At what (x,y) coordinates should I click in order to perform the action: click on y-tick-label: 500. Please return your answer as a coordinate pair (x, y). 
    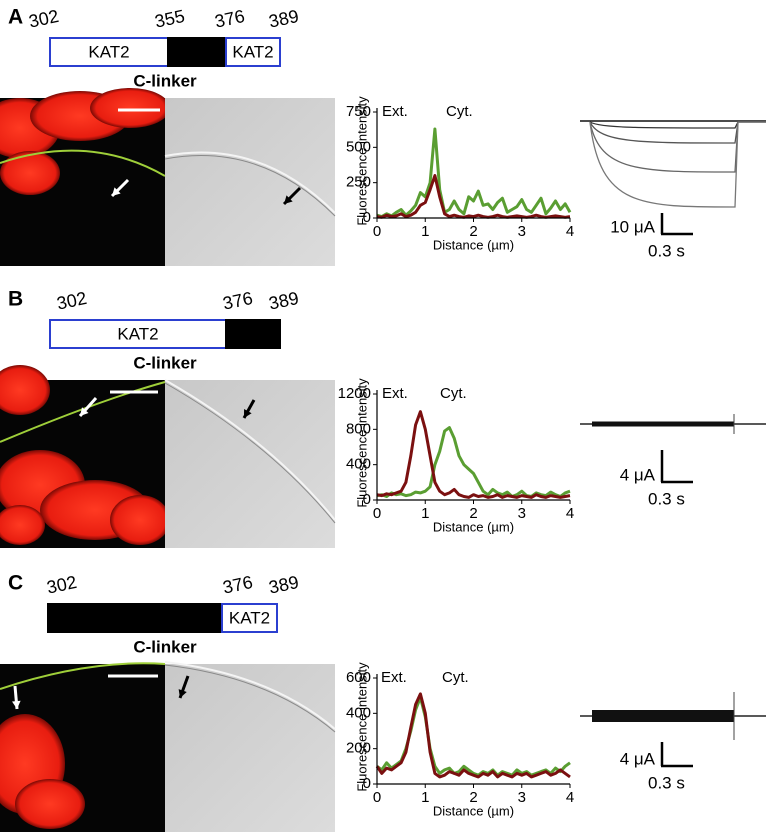
    Looking at the image, I should click on (358, 146).